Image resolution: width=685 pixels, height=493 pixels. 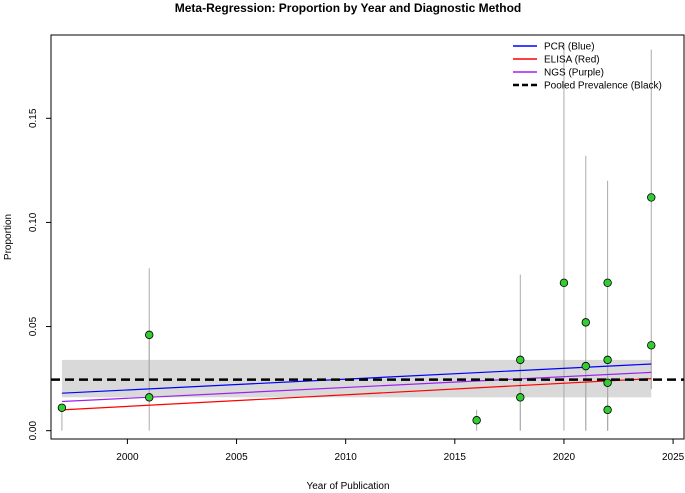 I want to click on y-tick-label: 0.05, so click(x=33, y=326).